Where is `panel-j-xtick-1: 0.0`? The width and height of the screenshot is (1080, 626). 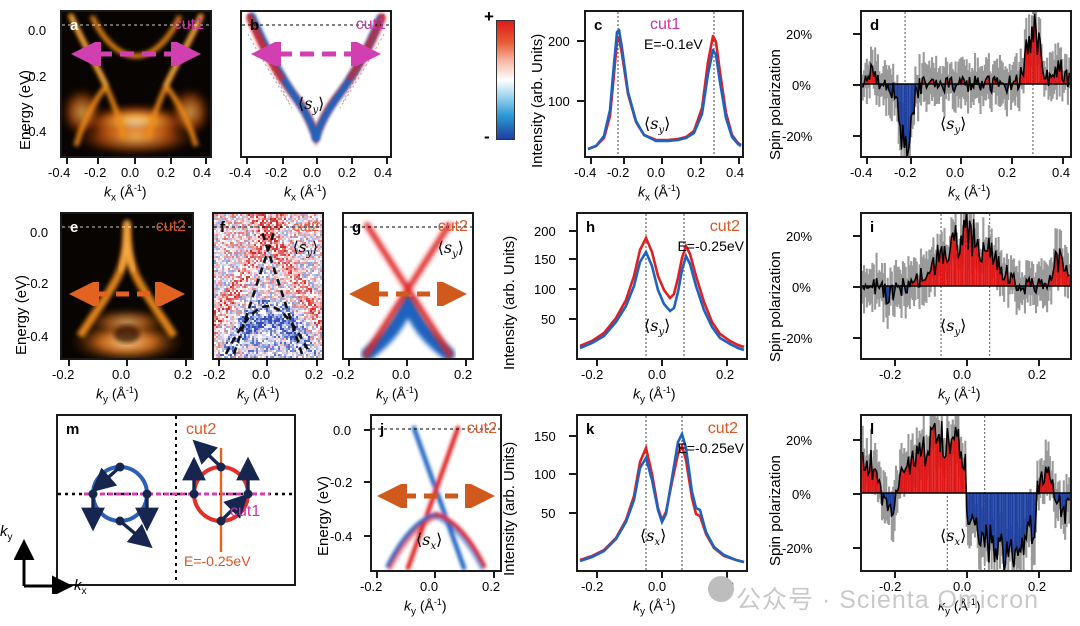 panel-j-xtick-1: 0.0 is located at coordinates (429, 586).